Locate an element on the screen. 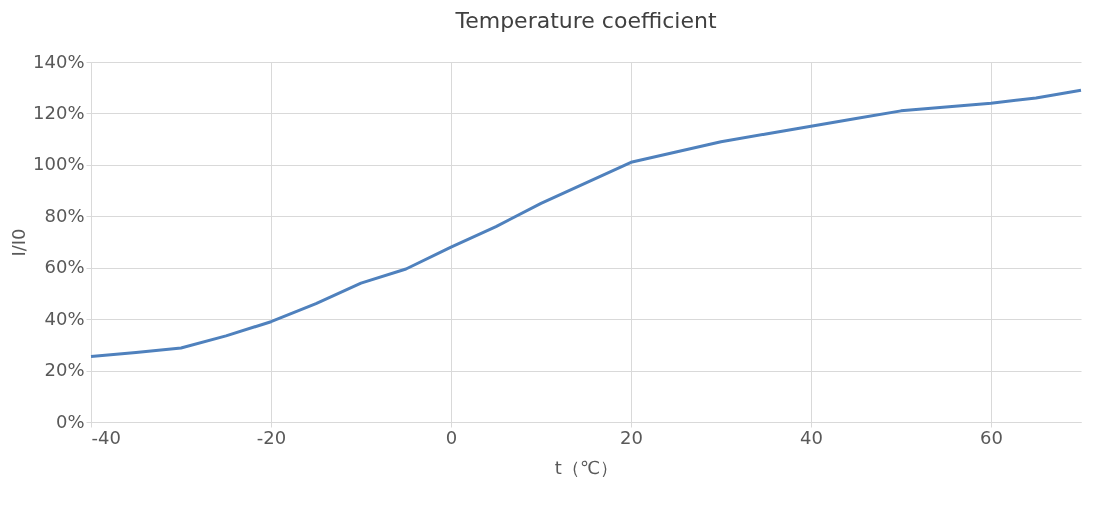 The height and width of the screenshot is (525, 1108). y-axis-title: I/I0 is located at coordinates (19, 242).